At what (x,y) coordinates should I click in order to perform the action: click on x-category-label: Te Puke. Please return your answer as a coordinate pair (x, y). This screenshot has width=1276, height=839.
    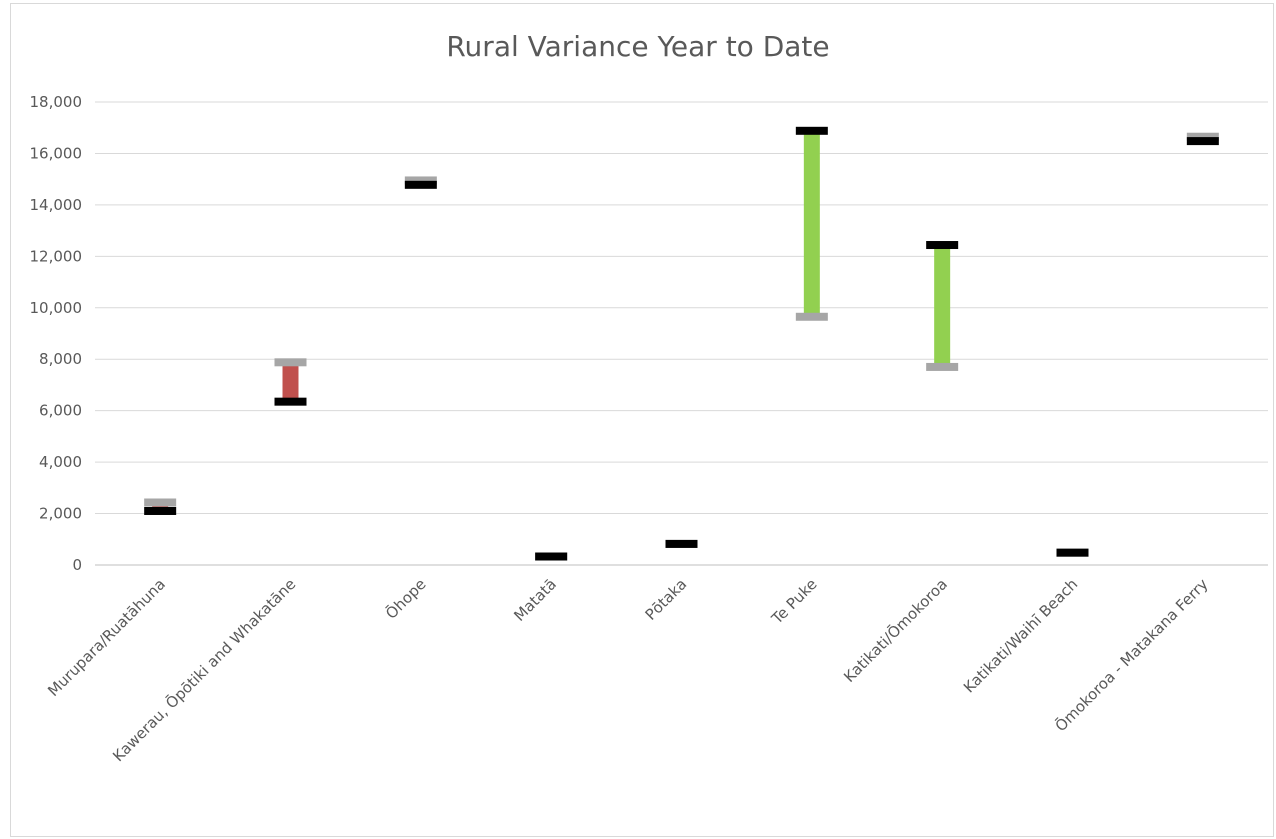
    Looking at the image, I should click on (793, 601).